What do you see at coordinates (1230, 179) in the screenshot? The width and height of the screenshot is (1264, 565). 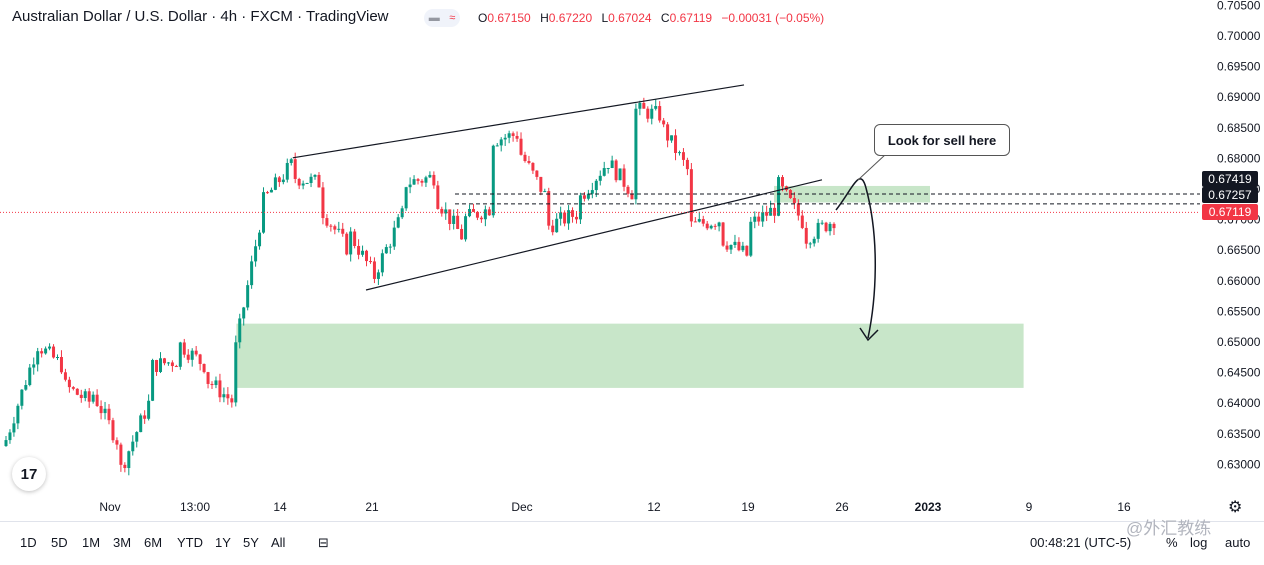 I see `price-tag-label: 0.67419` at bounding box center [1230, 179].